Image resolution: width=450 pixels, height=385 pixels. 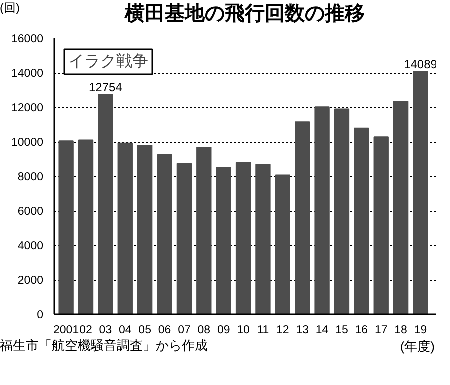 What do you see at coordinates (104, 347) in the screenshot?
I see `text: 福生市「航空機騒音調査」から作成` at bounding box center [104, 347].